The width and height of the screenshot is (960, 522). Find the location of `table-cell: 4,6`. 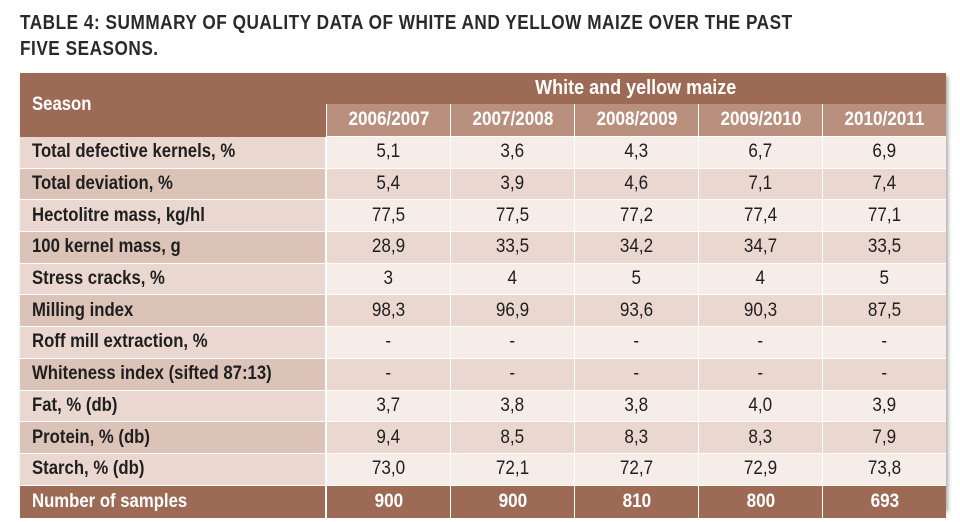

table-cell: 4,6 is located at coordinates (636, 184).